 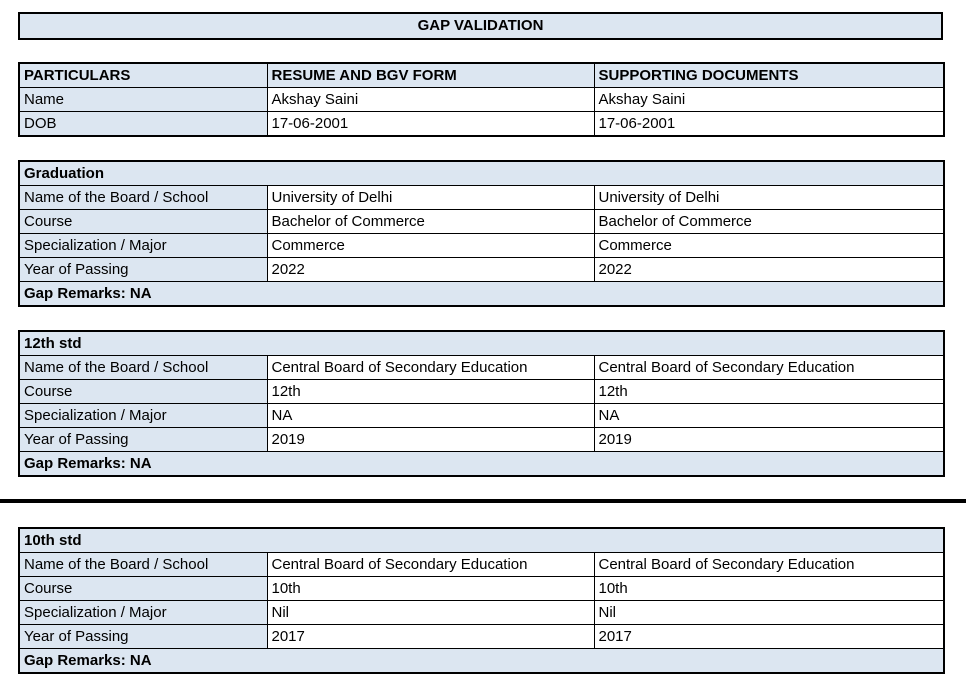 What do you see at coordinates (769, 439) in the screenshot?
I see `year-supporting-value: 2019` at bounding box center [769, 439].